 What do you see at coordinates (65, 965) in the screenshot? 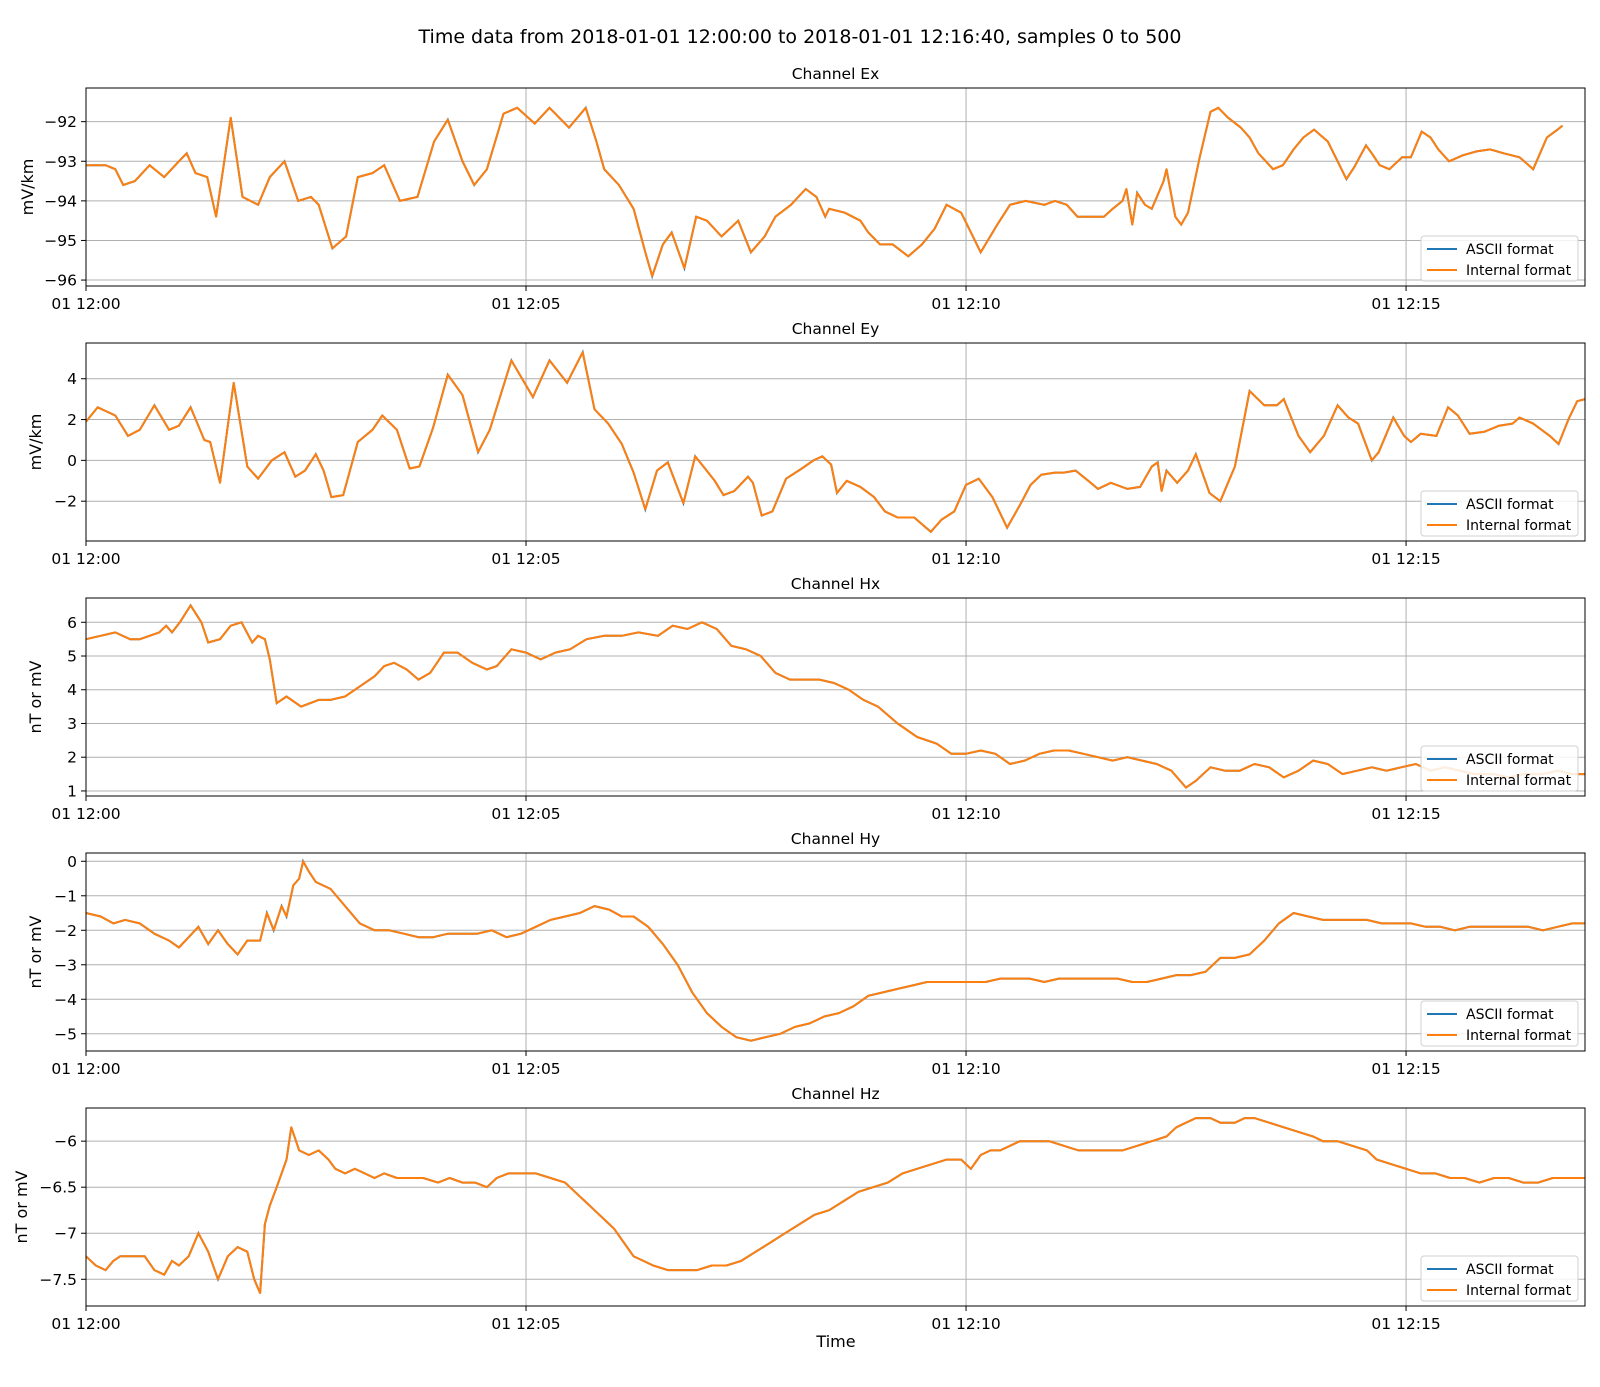
I see `y-tick-label: −3` at bounding box center [65, 965].